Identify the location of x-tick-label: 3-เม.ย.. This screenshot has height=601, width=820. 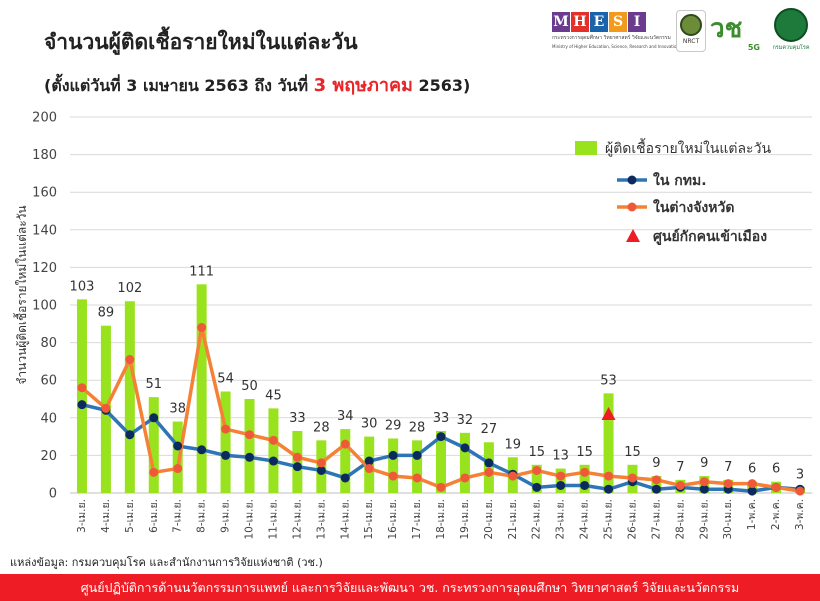
(82, 516).